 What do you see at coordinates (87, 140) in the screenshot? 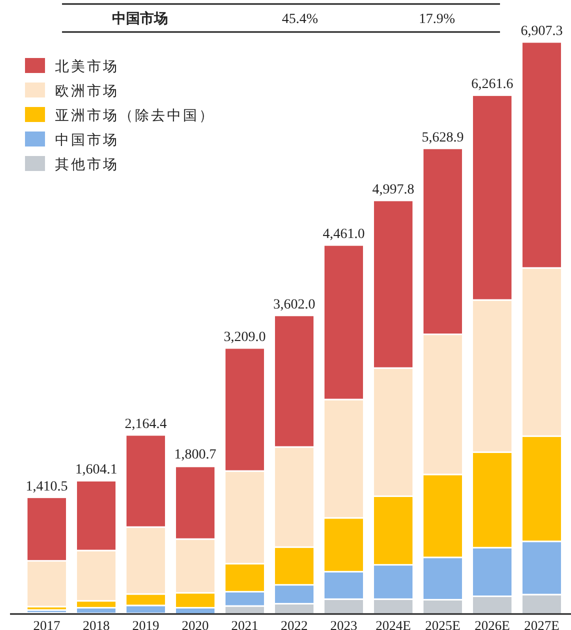
I see `legend-label: 中国市场` at bounding box center [87, 140].